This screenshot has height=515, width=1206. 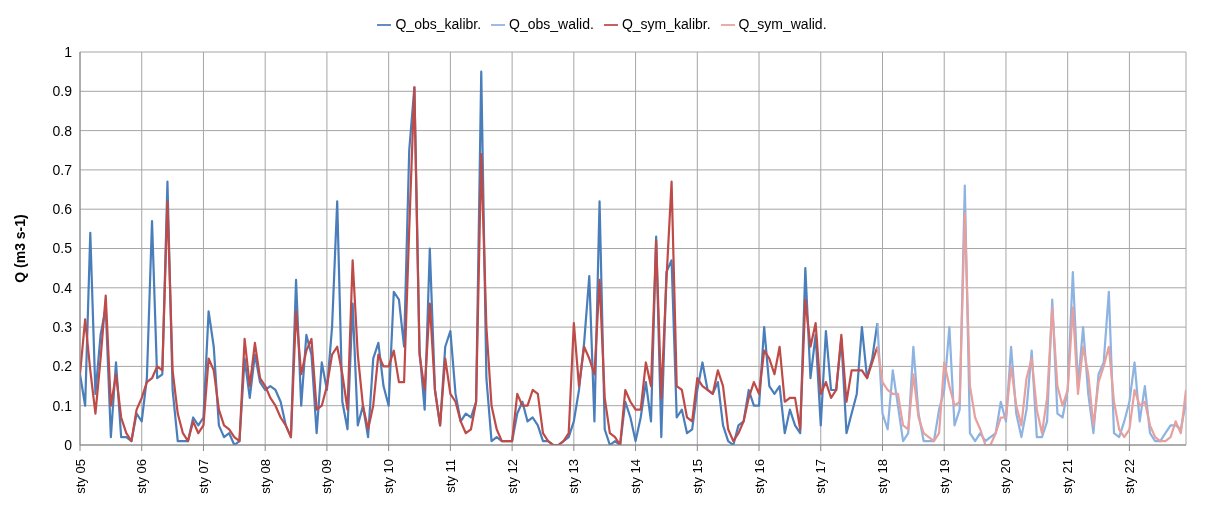 What do you see at coordinates (1006, 476) in the screenshot?
I see `x-tick-label: sty 20` at bounding box center [1006, 476].